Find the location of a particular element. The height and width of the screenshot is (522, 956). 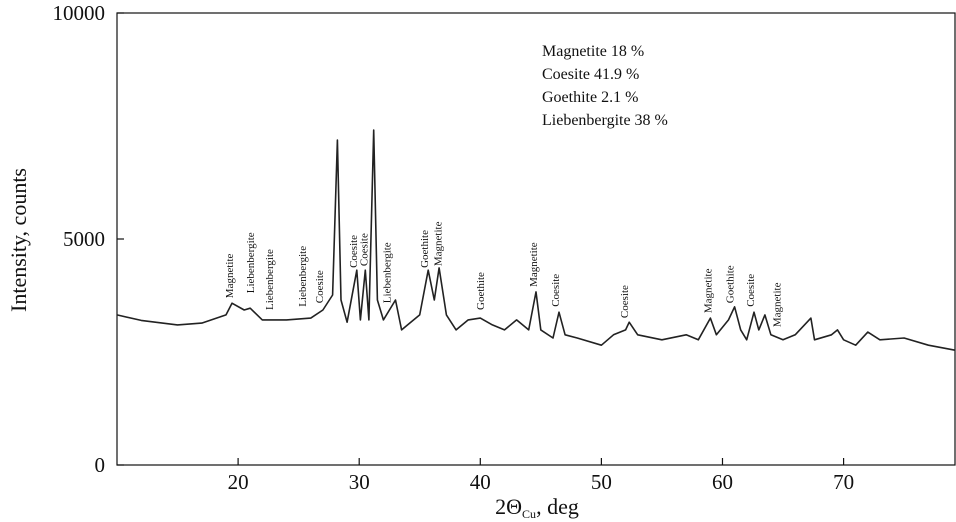

x-axis-label: 2ΘCu, deg is located at coordinates (537, 507).